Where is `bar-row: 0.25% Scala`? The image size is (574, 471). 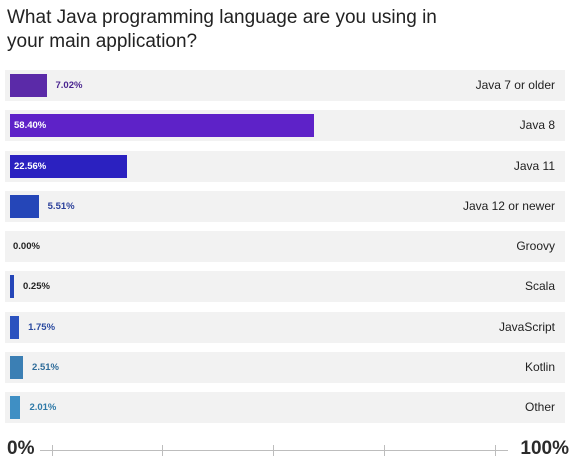 bar-row: 0.25% Scala is located at coordinates (285, 287).